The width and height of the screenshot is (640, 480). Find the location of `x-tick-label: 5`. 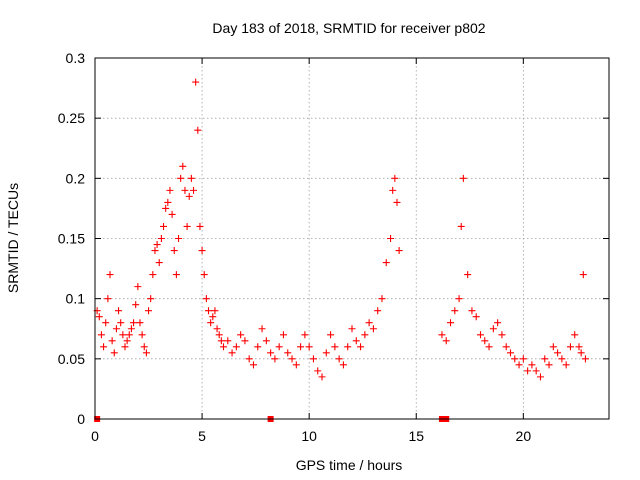

x-tick-label: 5 is located at coordinates (202, 436).